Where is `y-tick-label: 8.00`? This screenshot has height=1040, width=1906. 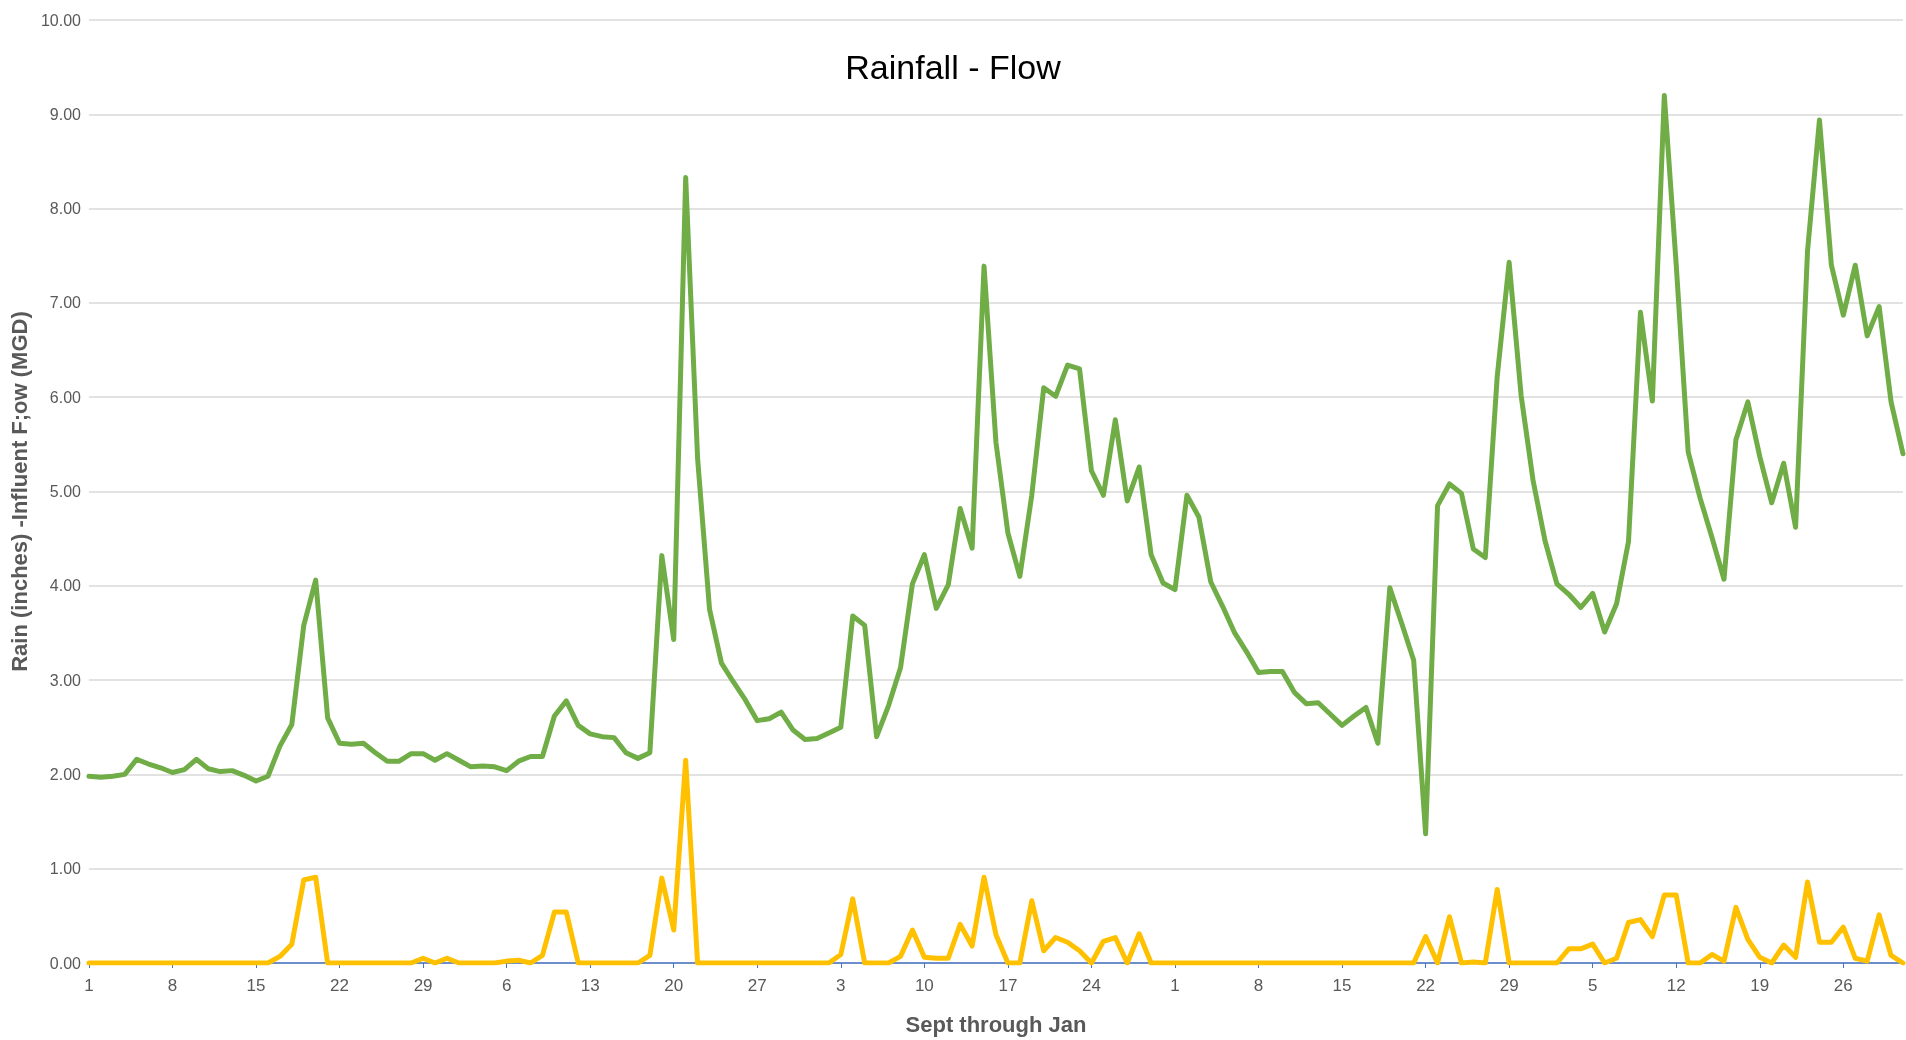 y-tick-label: 8.00 is located at coordinates (65, 209).